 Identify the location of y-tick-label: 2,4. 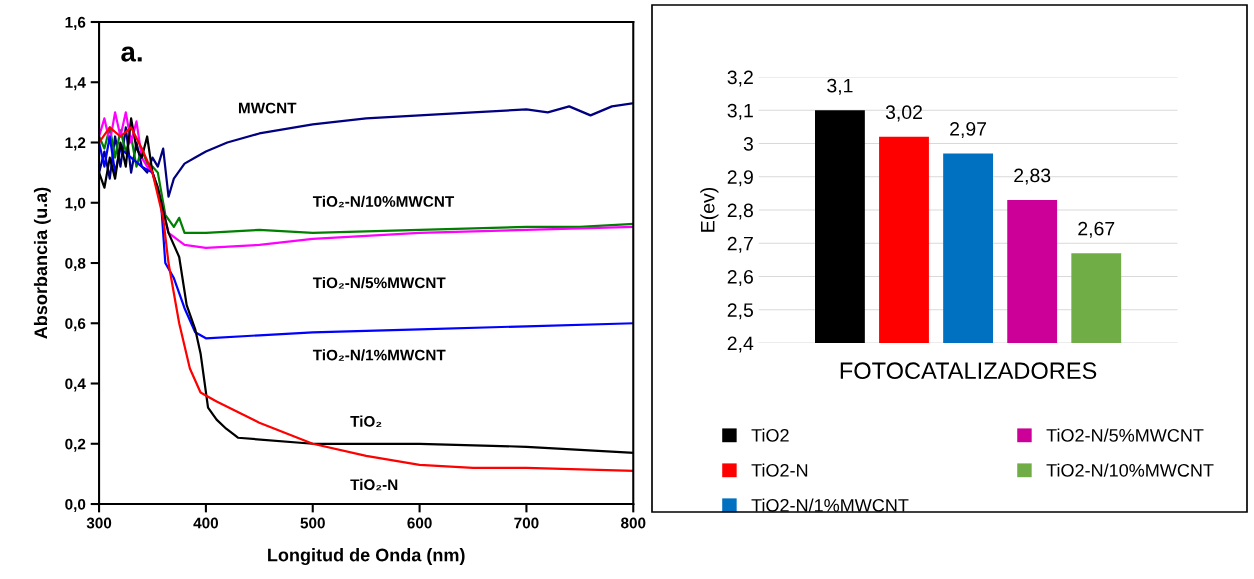
(740, 344).